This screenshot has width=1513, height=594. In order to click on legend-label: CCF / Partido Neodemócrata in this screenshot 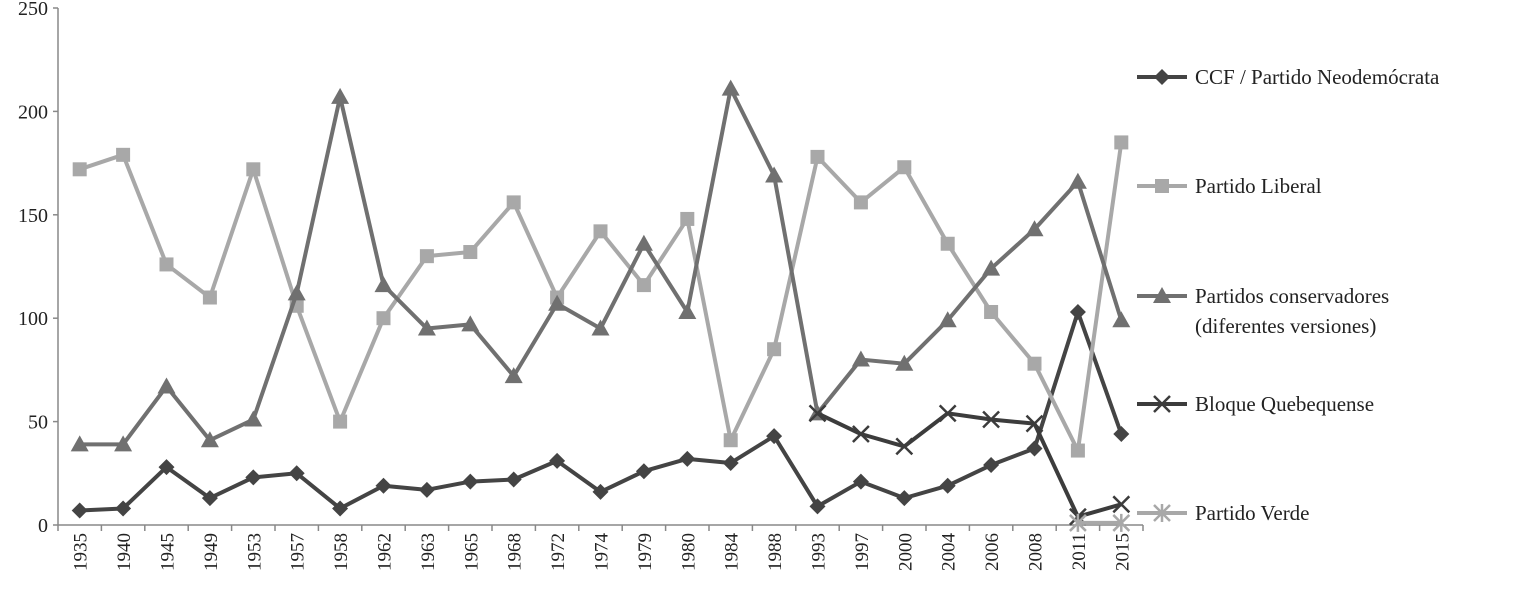, I will do `click(1317, 77)`.